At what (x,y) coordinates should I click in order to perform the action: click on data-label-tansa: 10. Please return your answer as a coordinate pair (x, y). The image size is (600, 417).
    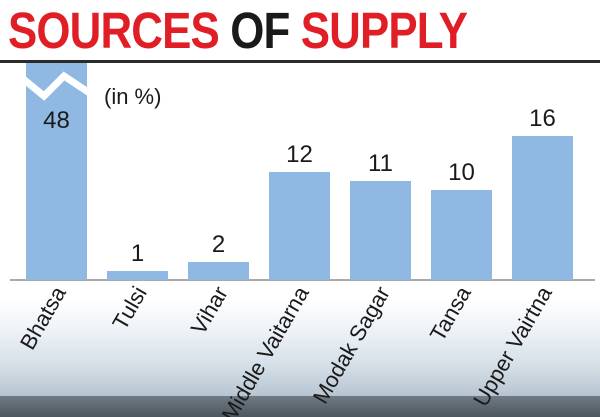
    Looking at the image, I should click on (461, 172).